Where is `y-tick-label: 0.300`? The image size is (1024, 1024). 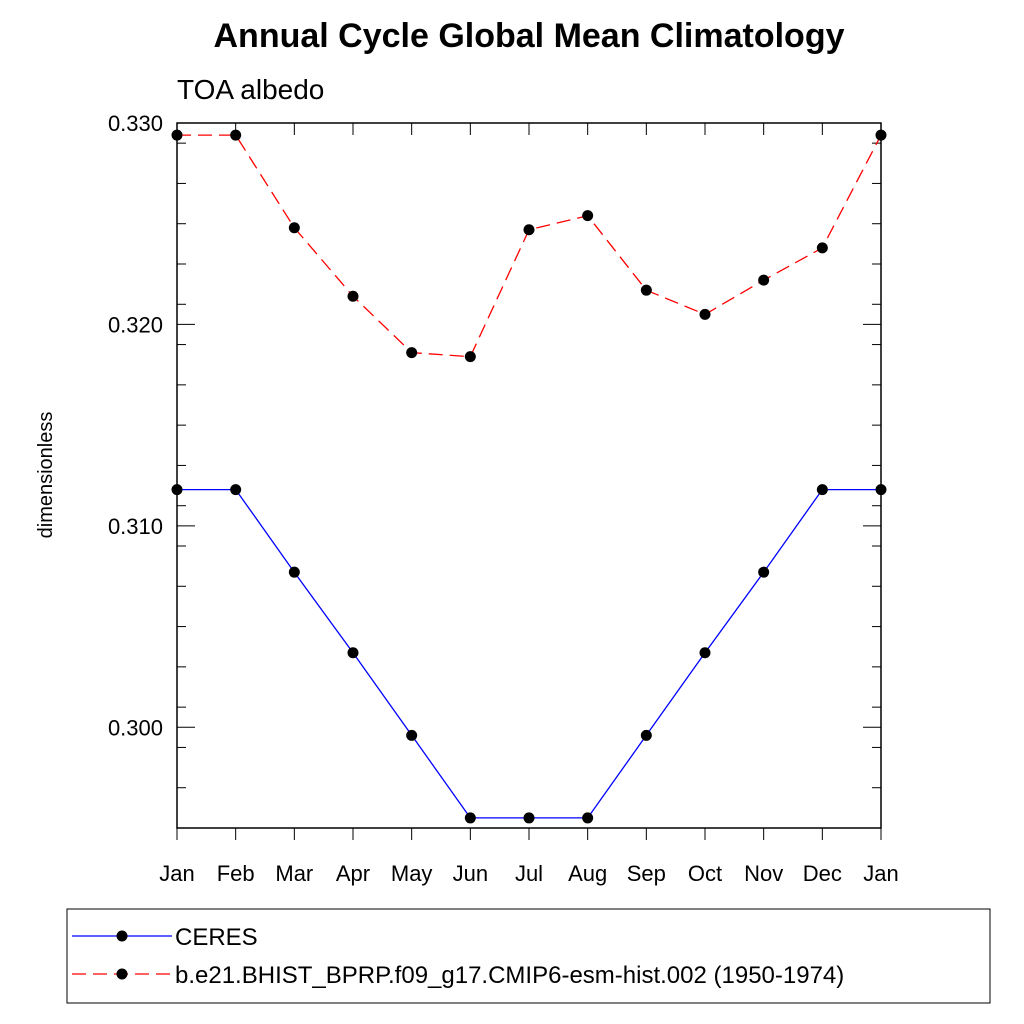 y-tick-label: 0.300 is located at coordinates (135, 727).